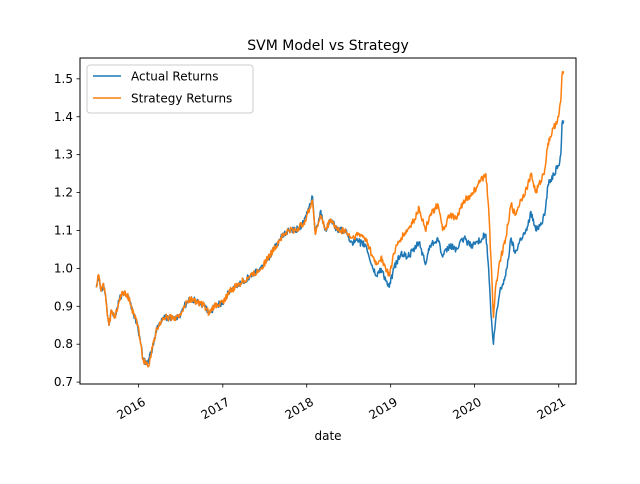 The image size is (640, 484). What do you see at coordinates (327, 436) in the screenshot?
I see `x-axis-label: date` at bounding box center [327, 436].